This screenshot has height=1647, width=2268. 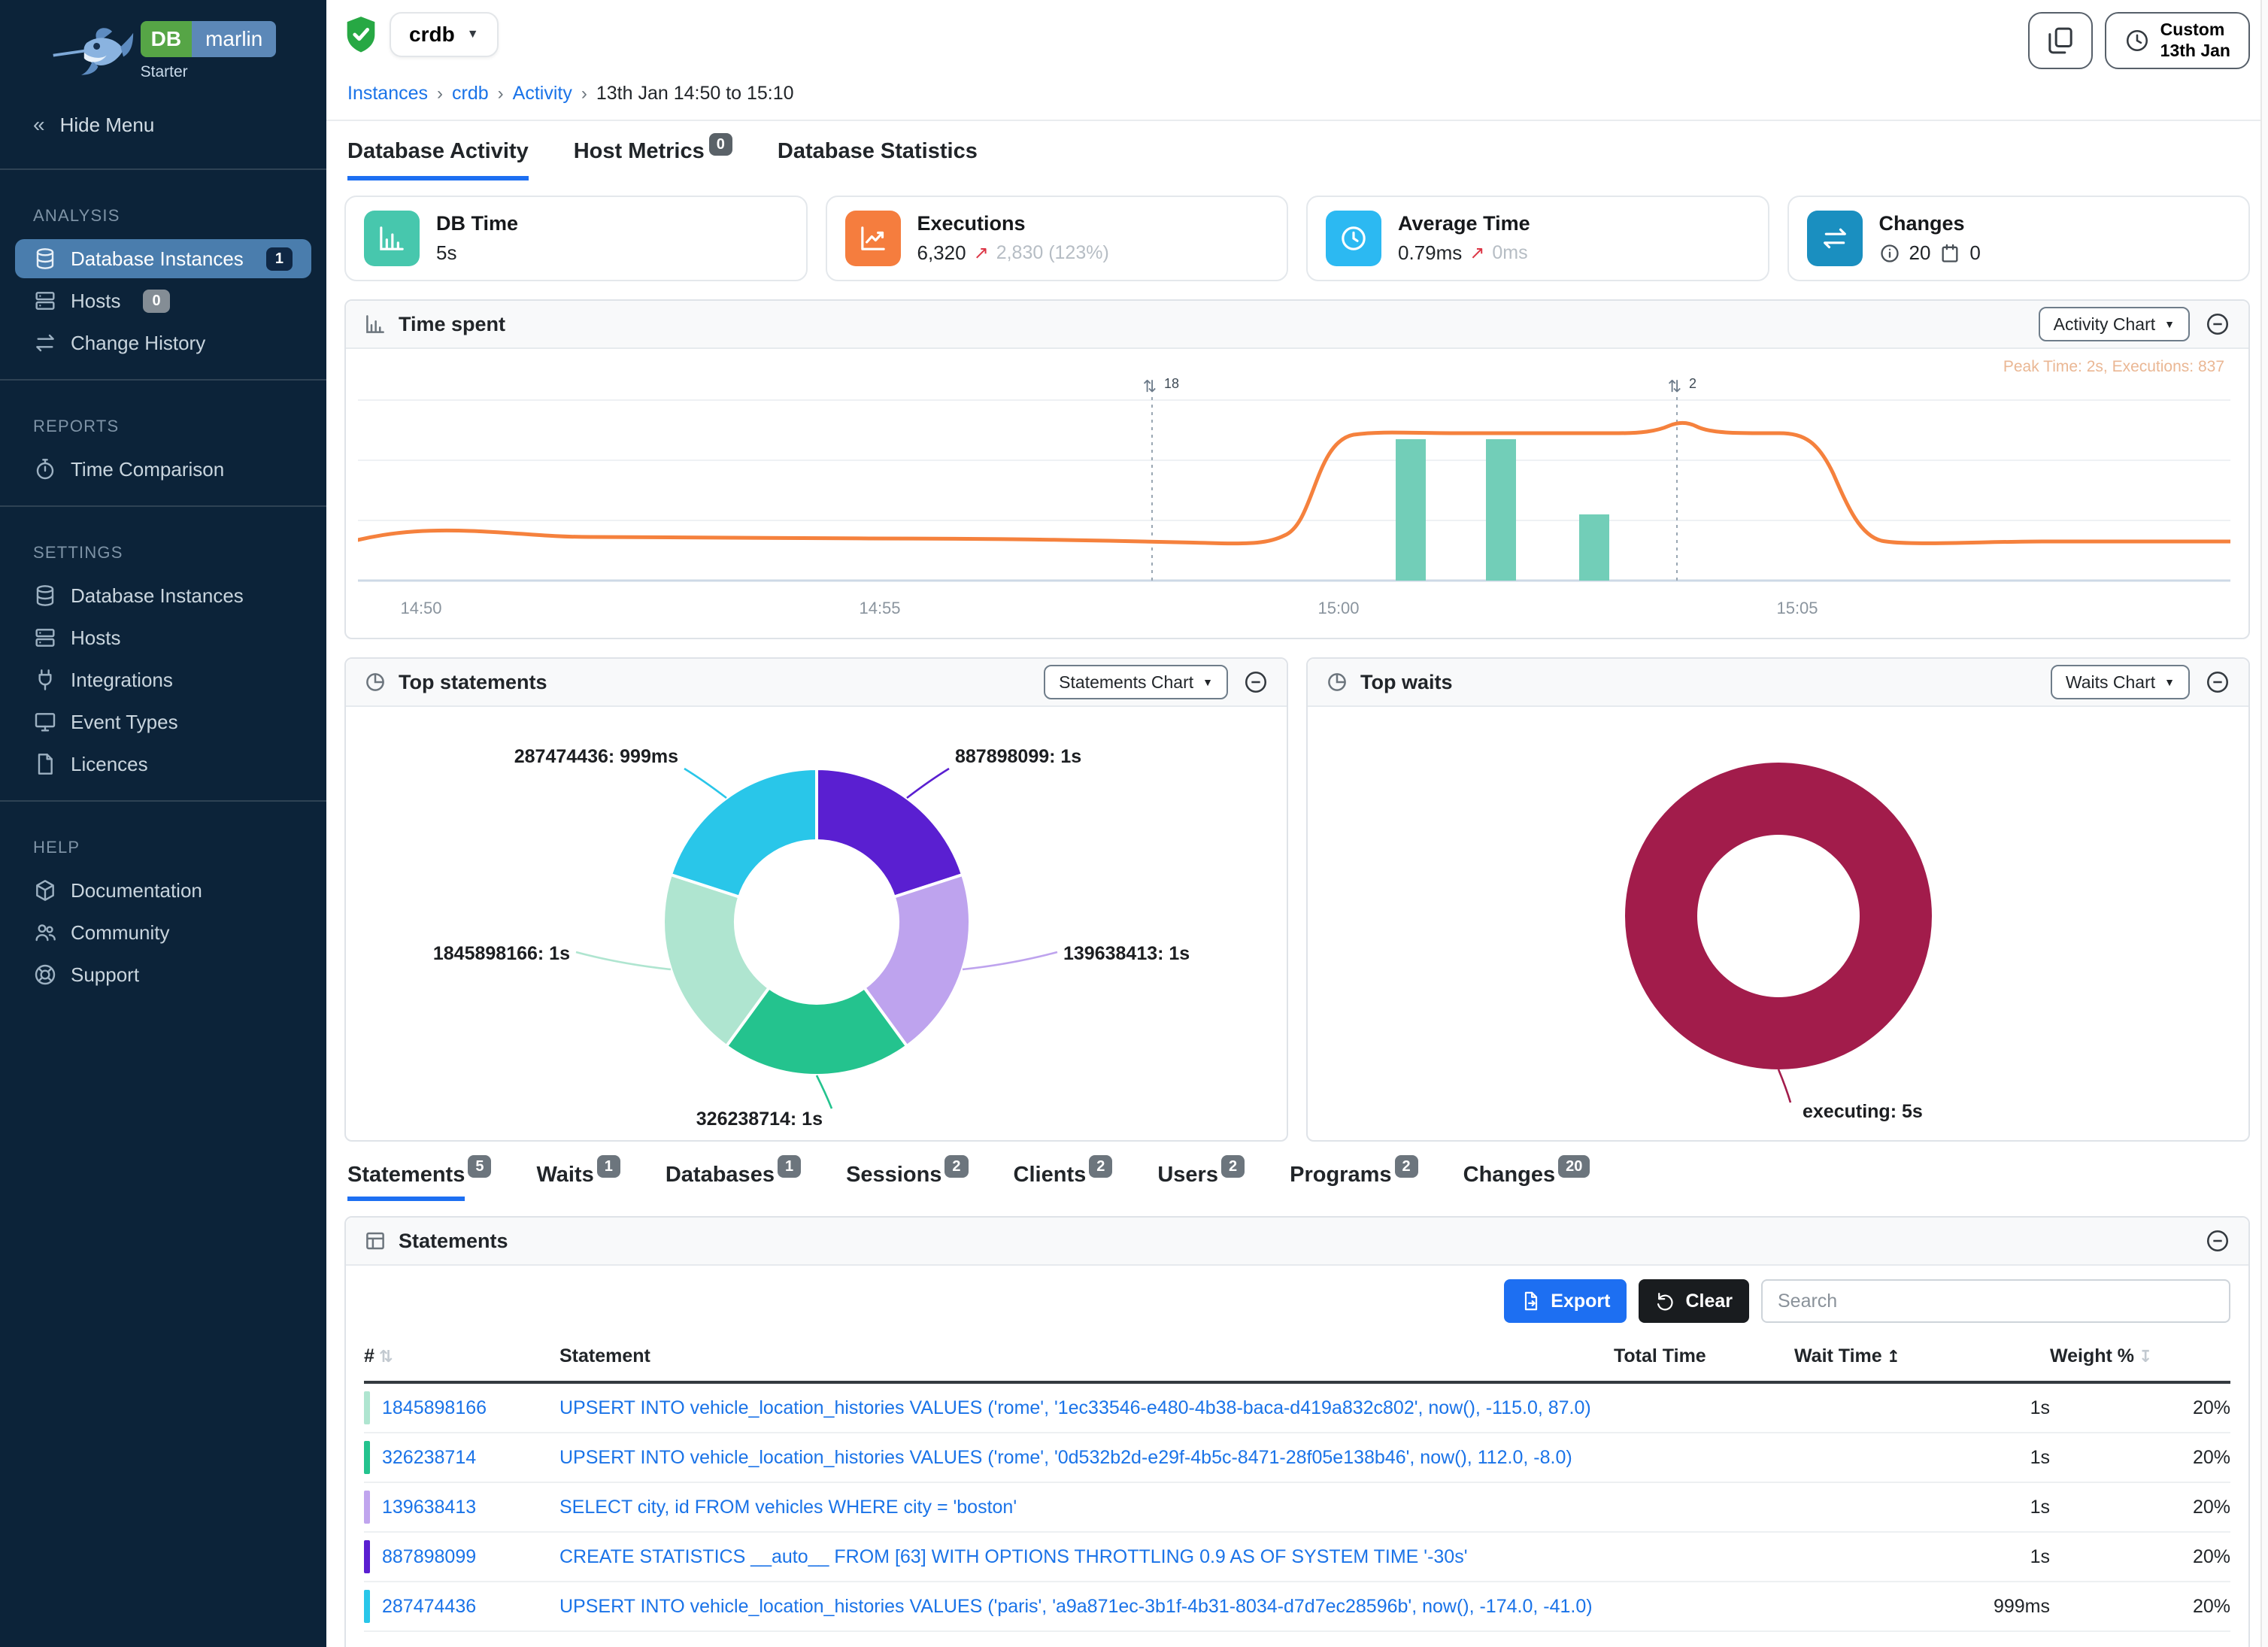 What do you see at coordinates (1995, 1301) in the screenshot?
I see `search-input` at bounding box center [1995, 1301].